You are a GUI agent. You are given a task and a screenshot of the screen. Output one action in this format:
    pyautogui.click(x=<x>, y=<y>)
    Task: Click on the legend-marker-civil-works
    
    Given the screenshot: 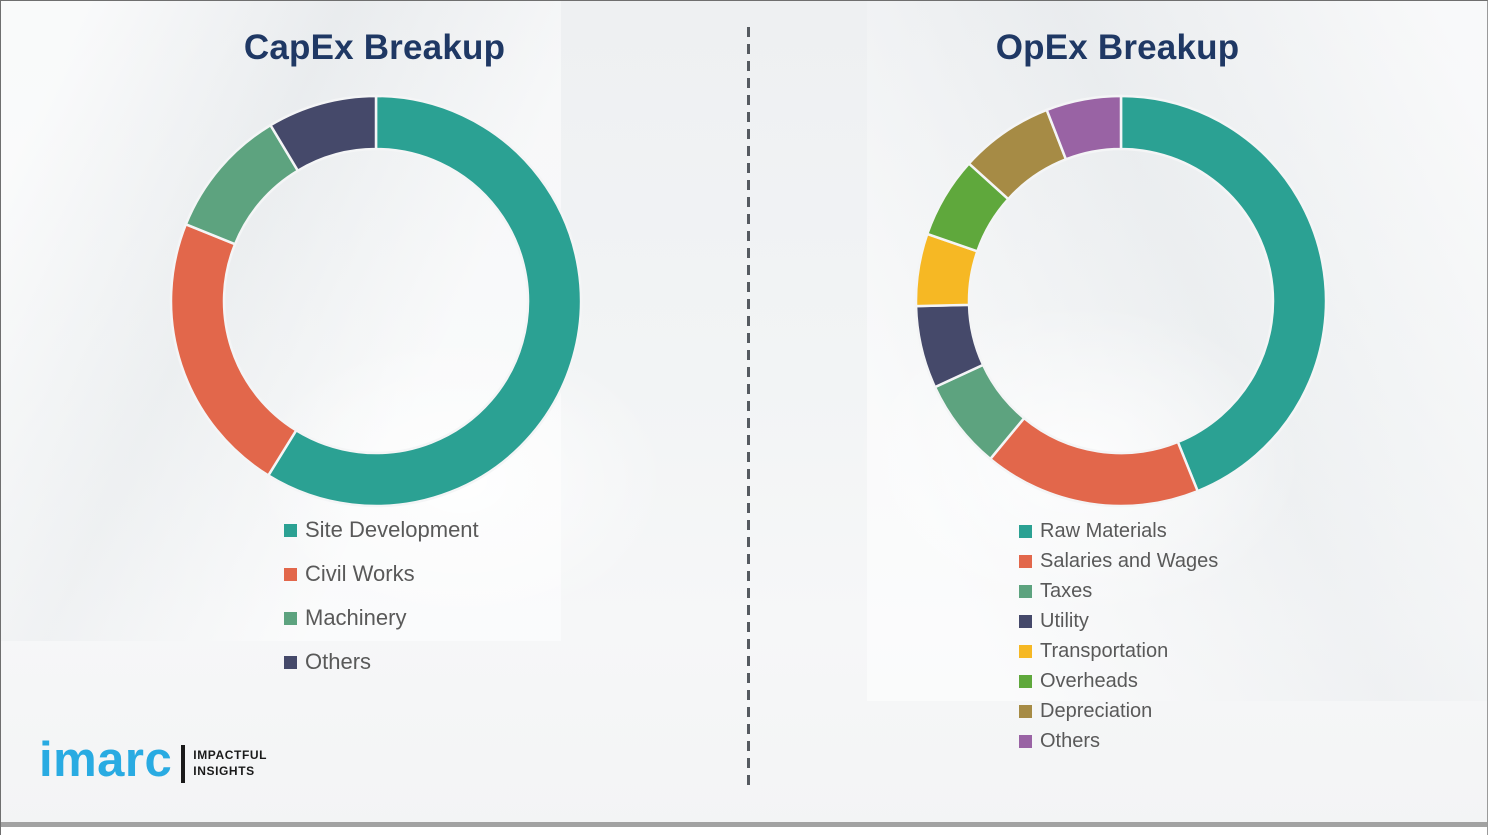 What is the action you would take?
    pyautogui.click(x=290, y=574)
    